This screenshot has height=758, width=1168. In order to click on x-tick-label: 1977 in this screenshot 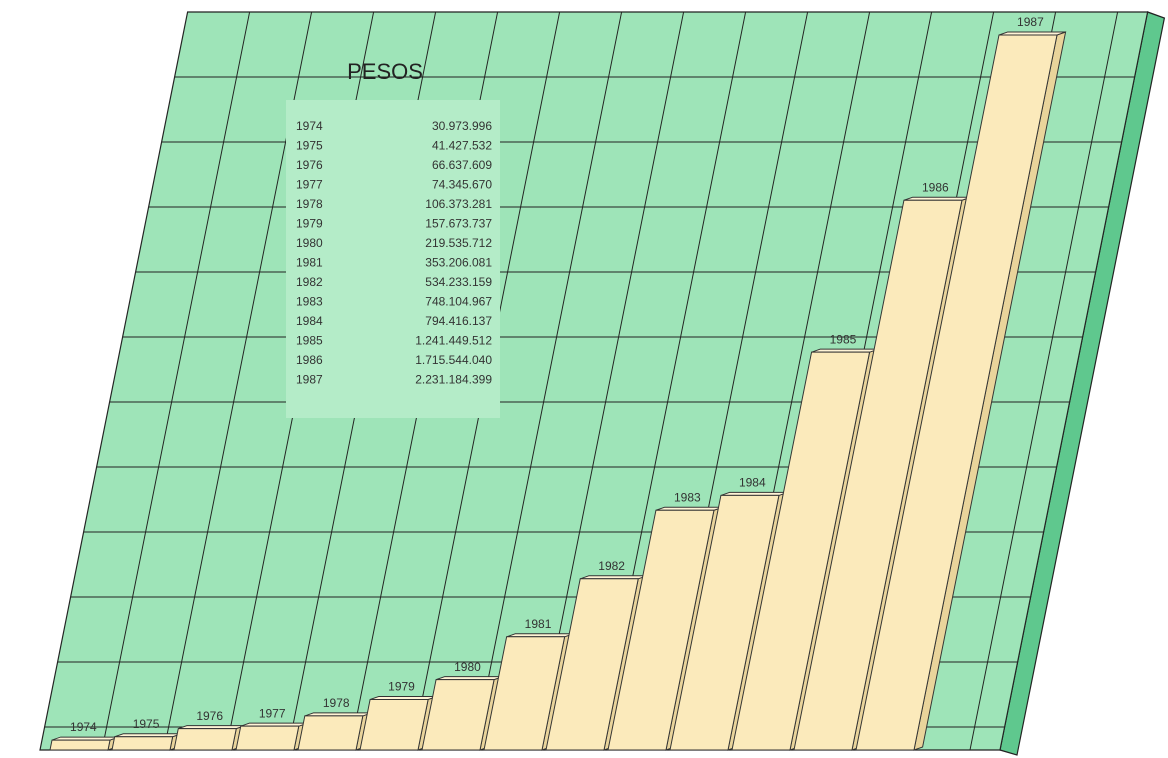, I will do `click(272, 713)`.